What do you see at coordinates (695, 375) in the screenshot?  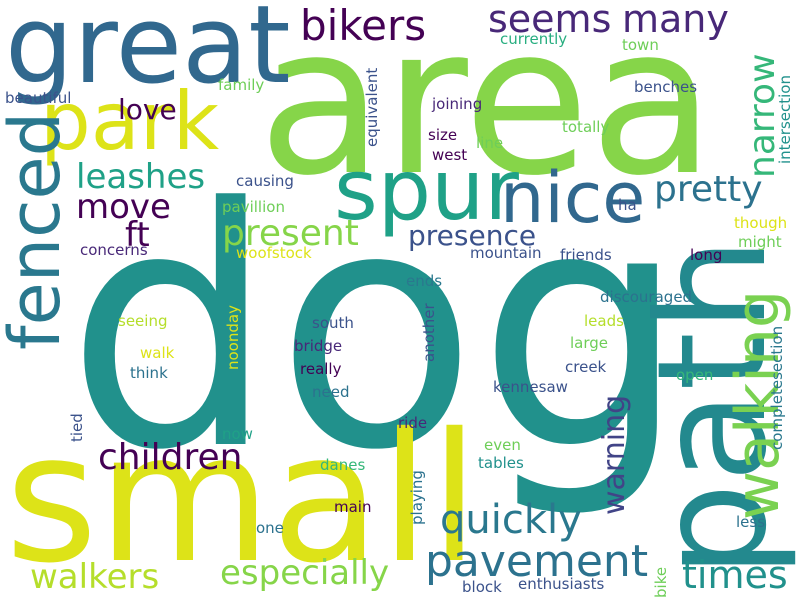 I see `word-open: open` at bounding box center [695, 375].